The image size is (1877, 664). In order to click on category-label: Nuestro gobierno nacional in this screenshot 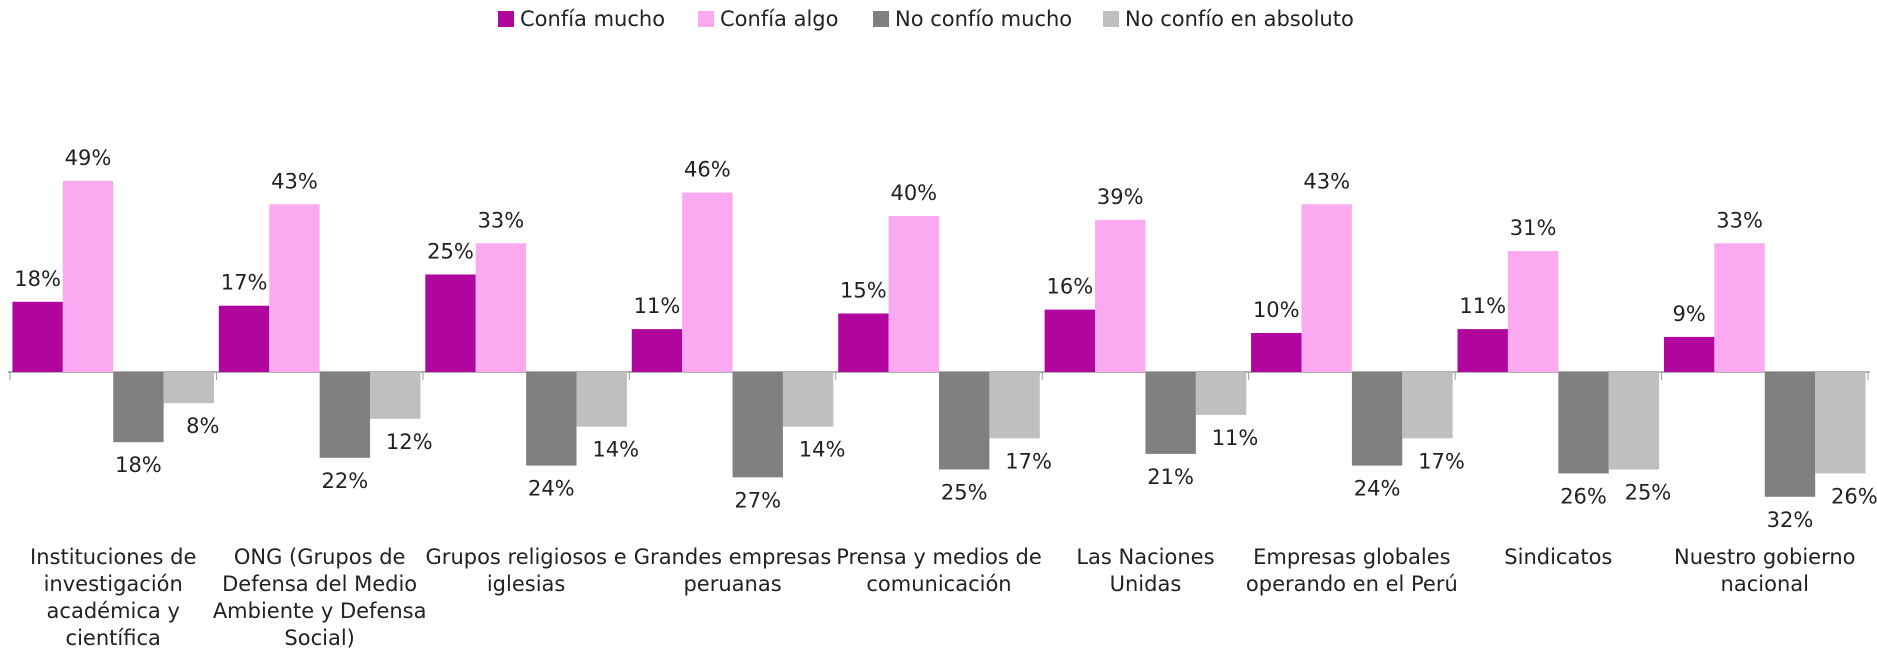, I will do `click(1765, 570)`.